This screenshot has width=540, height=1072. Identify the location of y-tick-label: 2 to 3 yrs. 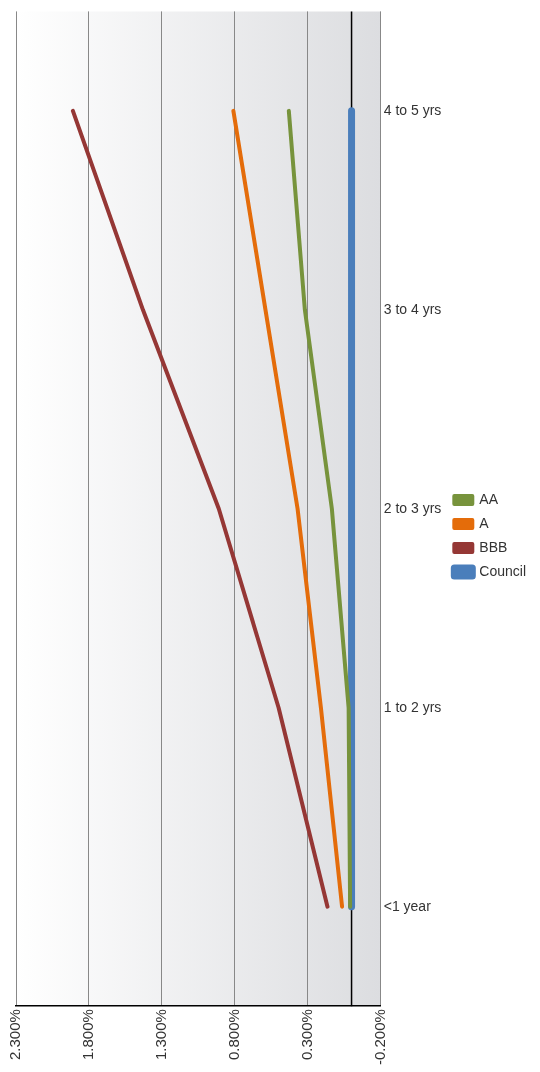
(412, 507).